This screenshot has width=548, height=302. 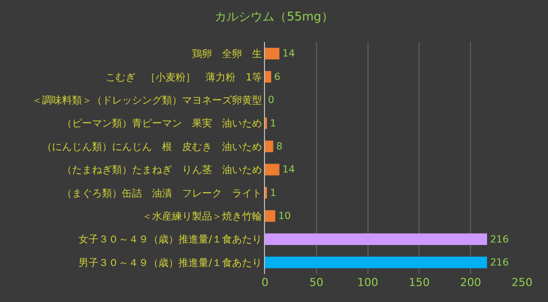 I want to click on data-label: 8, so click(x=279, y=147).